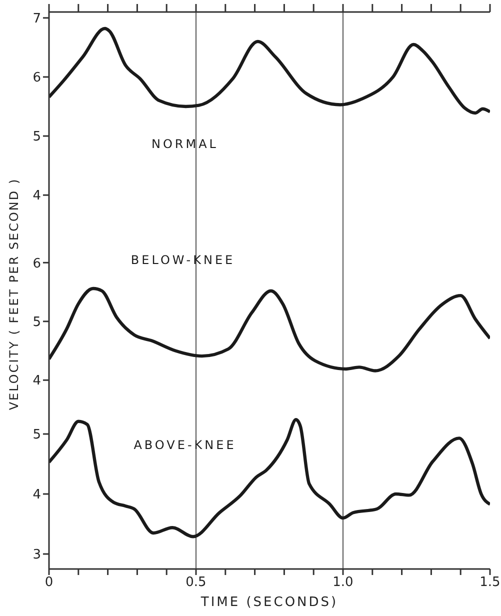 The image size is (501, 616). What do you see at coordinates (14, 293) in the screenshot?
I see `y-axis-title: VELOCITY ( FEET PER SECOND )` at bounding box center [14, 293].